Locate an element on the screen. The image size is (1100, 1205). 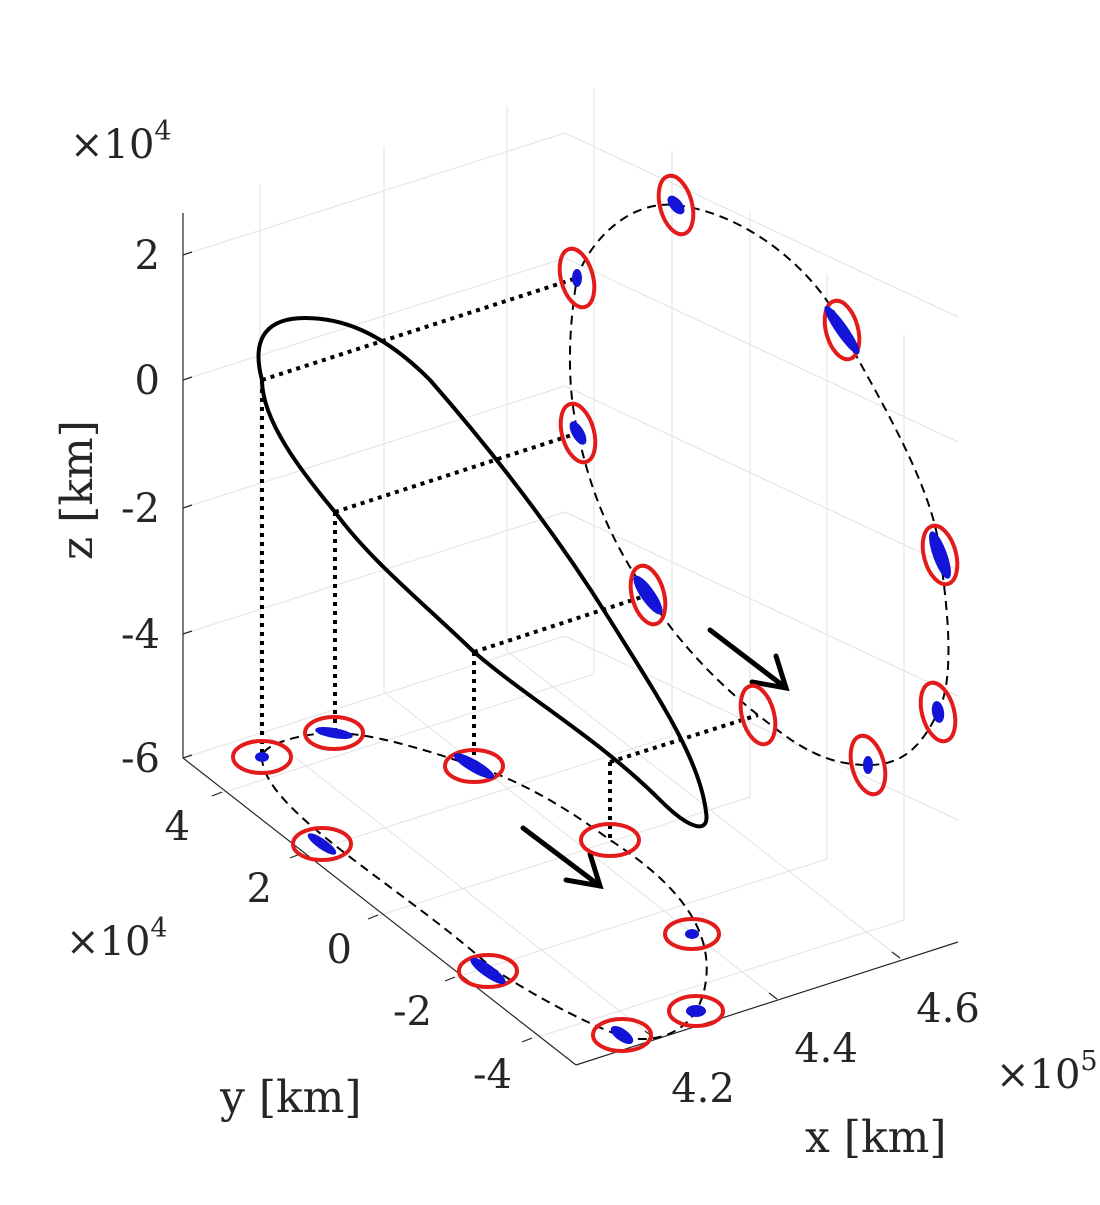
projection-xy-path is located at coordinates (484, 886).